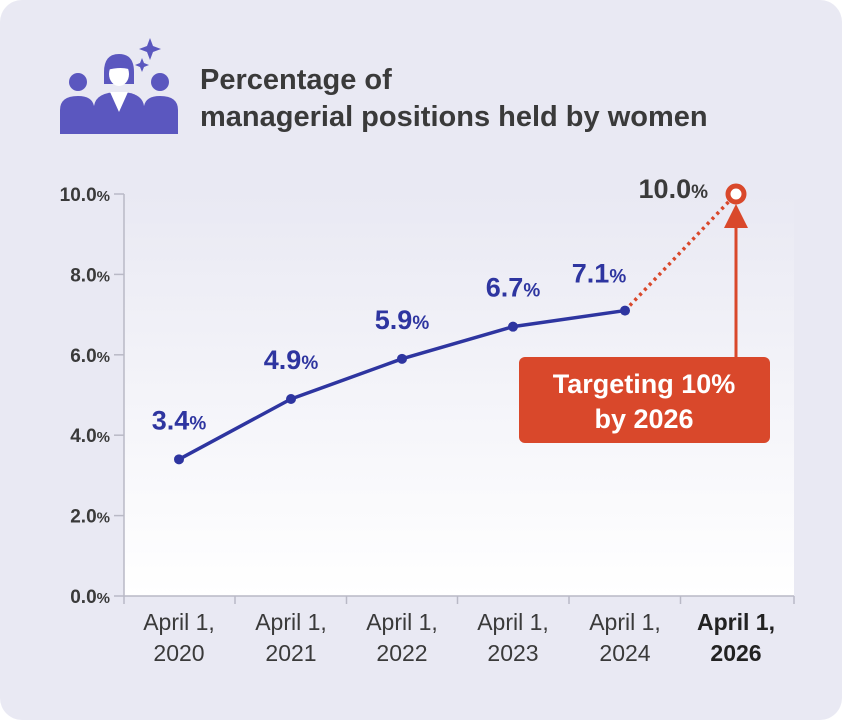  Describe the element at coordinates (736, 637) in the screenshot. I see `x-tick-label: April 1, 2026` at that location.